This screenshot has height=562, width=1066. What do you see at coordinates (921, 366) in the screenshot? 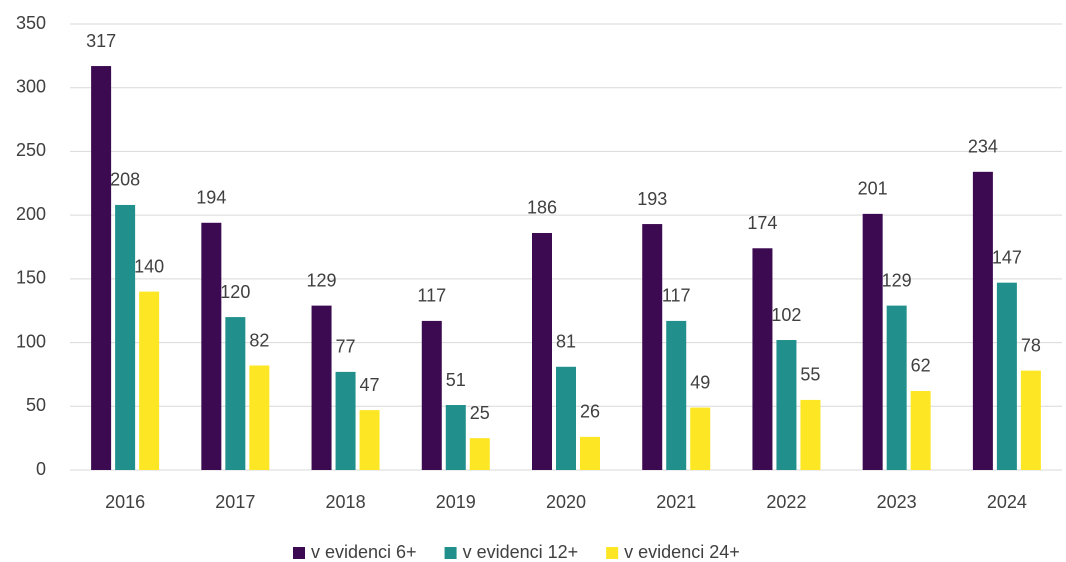
I see `data-label: 62` at bounding box center [921, 366].